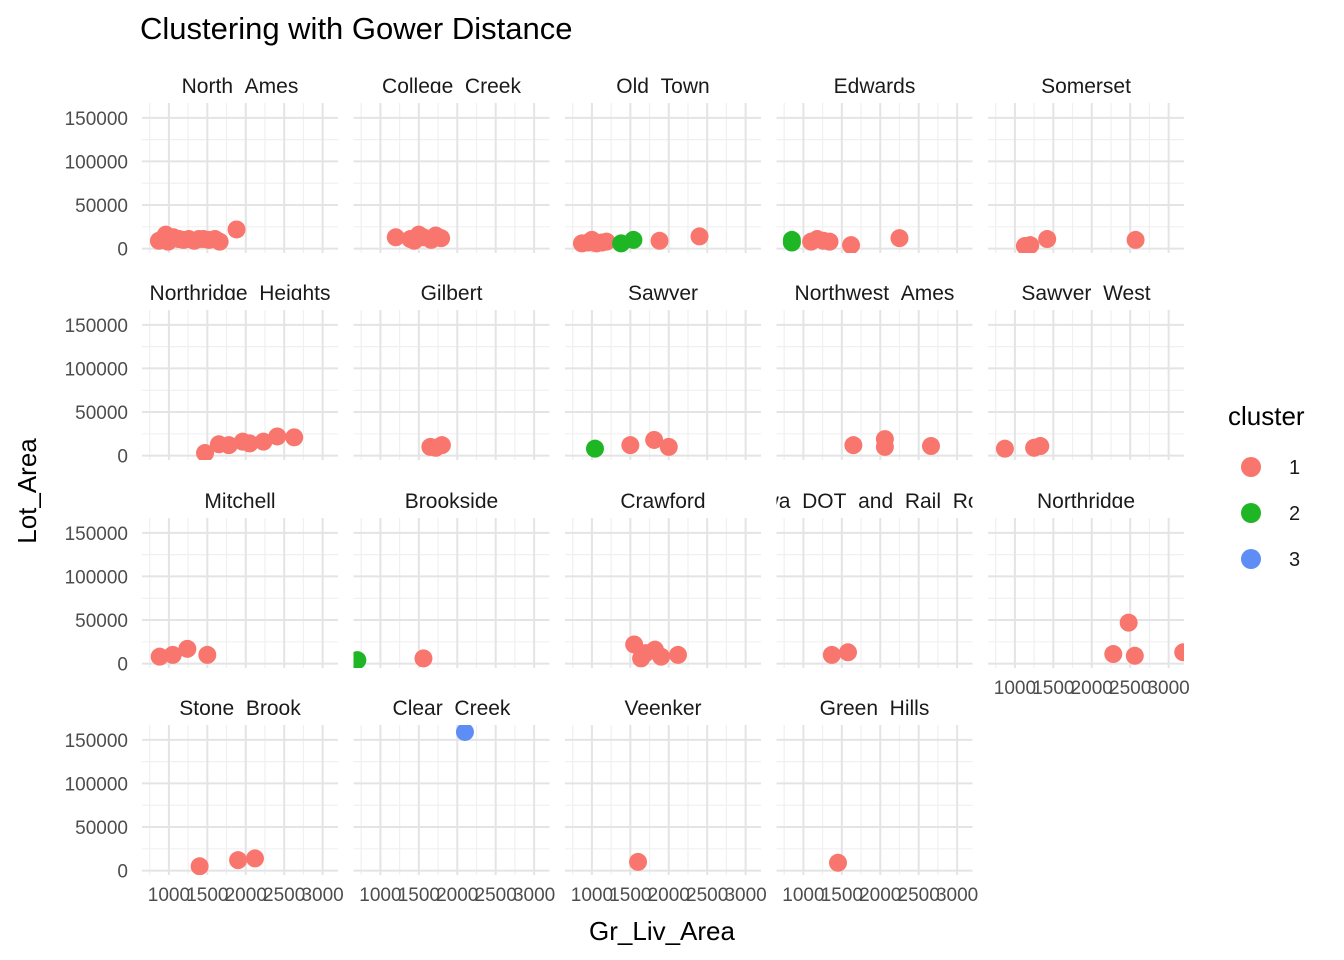 This screenshot has height=960, width=1344. What do you see at coordinates (1266, 486) in the screenshot?
I see `legend: cluster 1 2 3` at bounding box center [1266, 486].